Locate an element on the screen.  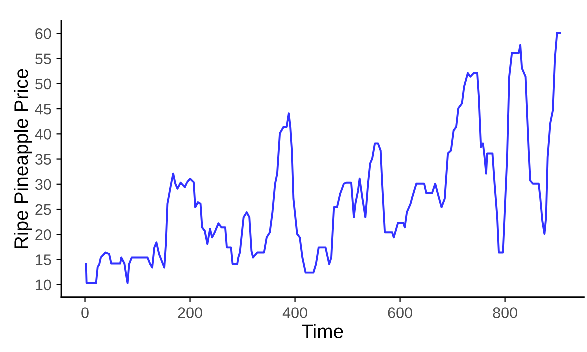
x-tick-label: 600 is located at coordinates (400, 313).